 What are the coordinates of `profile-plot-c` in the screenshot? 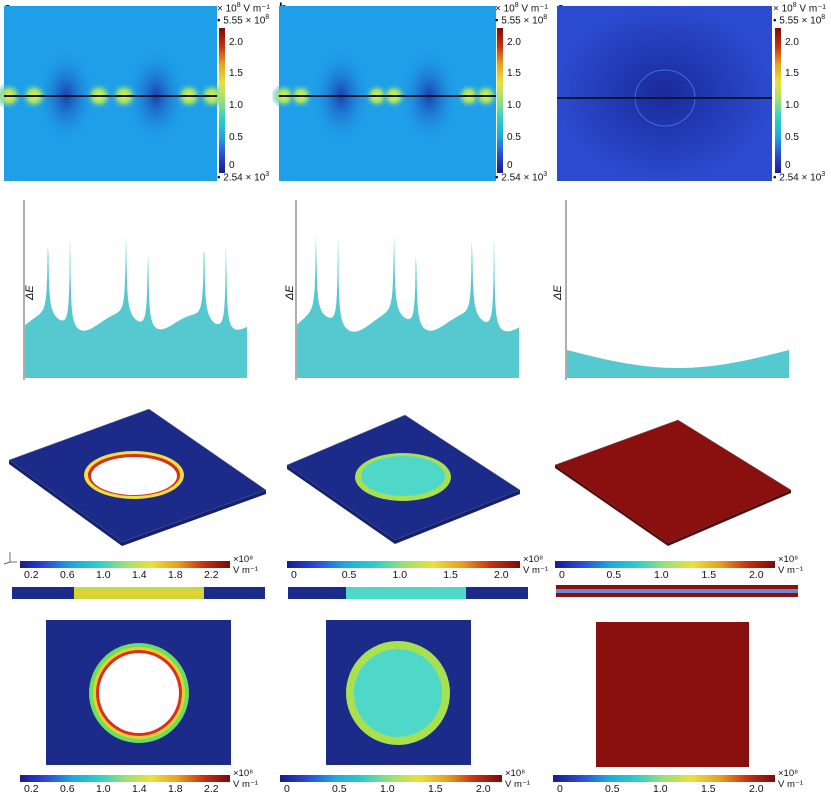 It's located at (677, 290).